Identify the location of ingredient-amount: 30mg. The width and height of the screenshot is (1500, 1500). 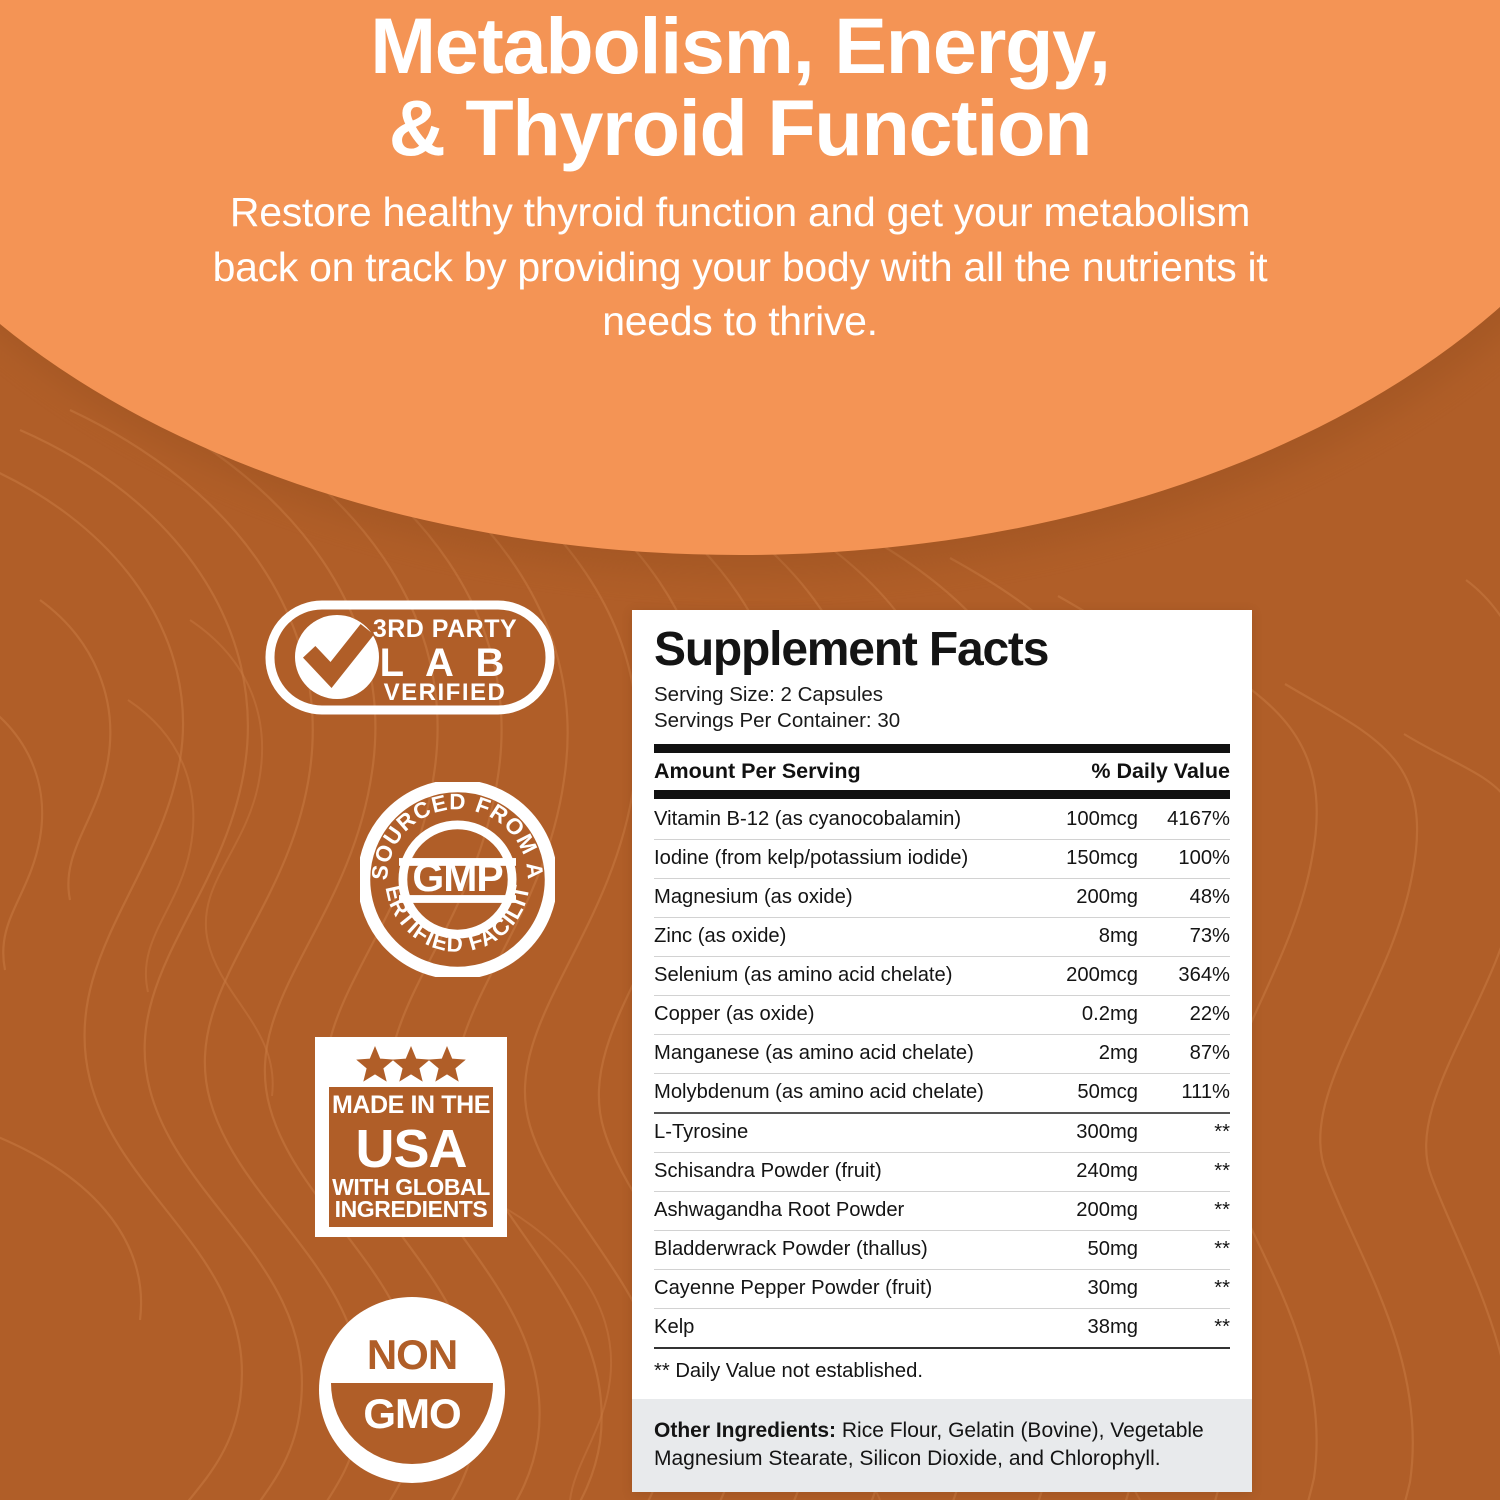
(1063, 1289).